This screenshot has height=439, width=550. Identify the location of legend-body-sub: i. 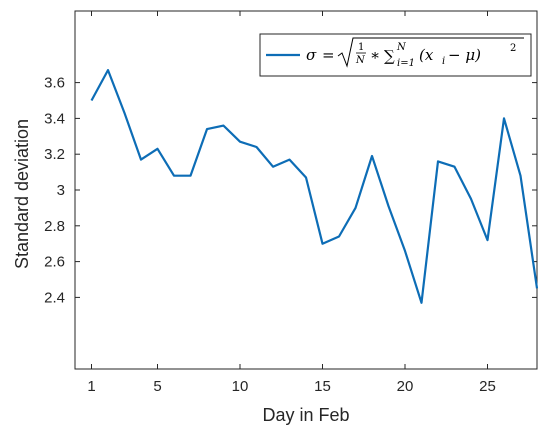
(443, 61).